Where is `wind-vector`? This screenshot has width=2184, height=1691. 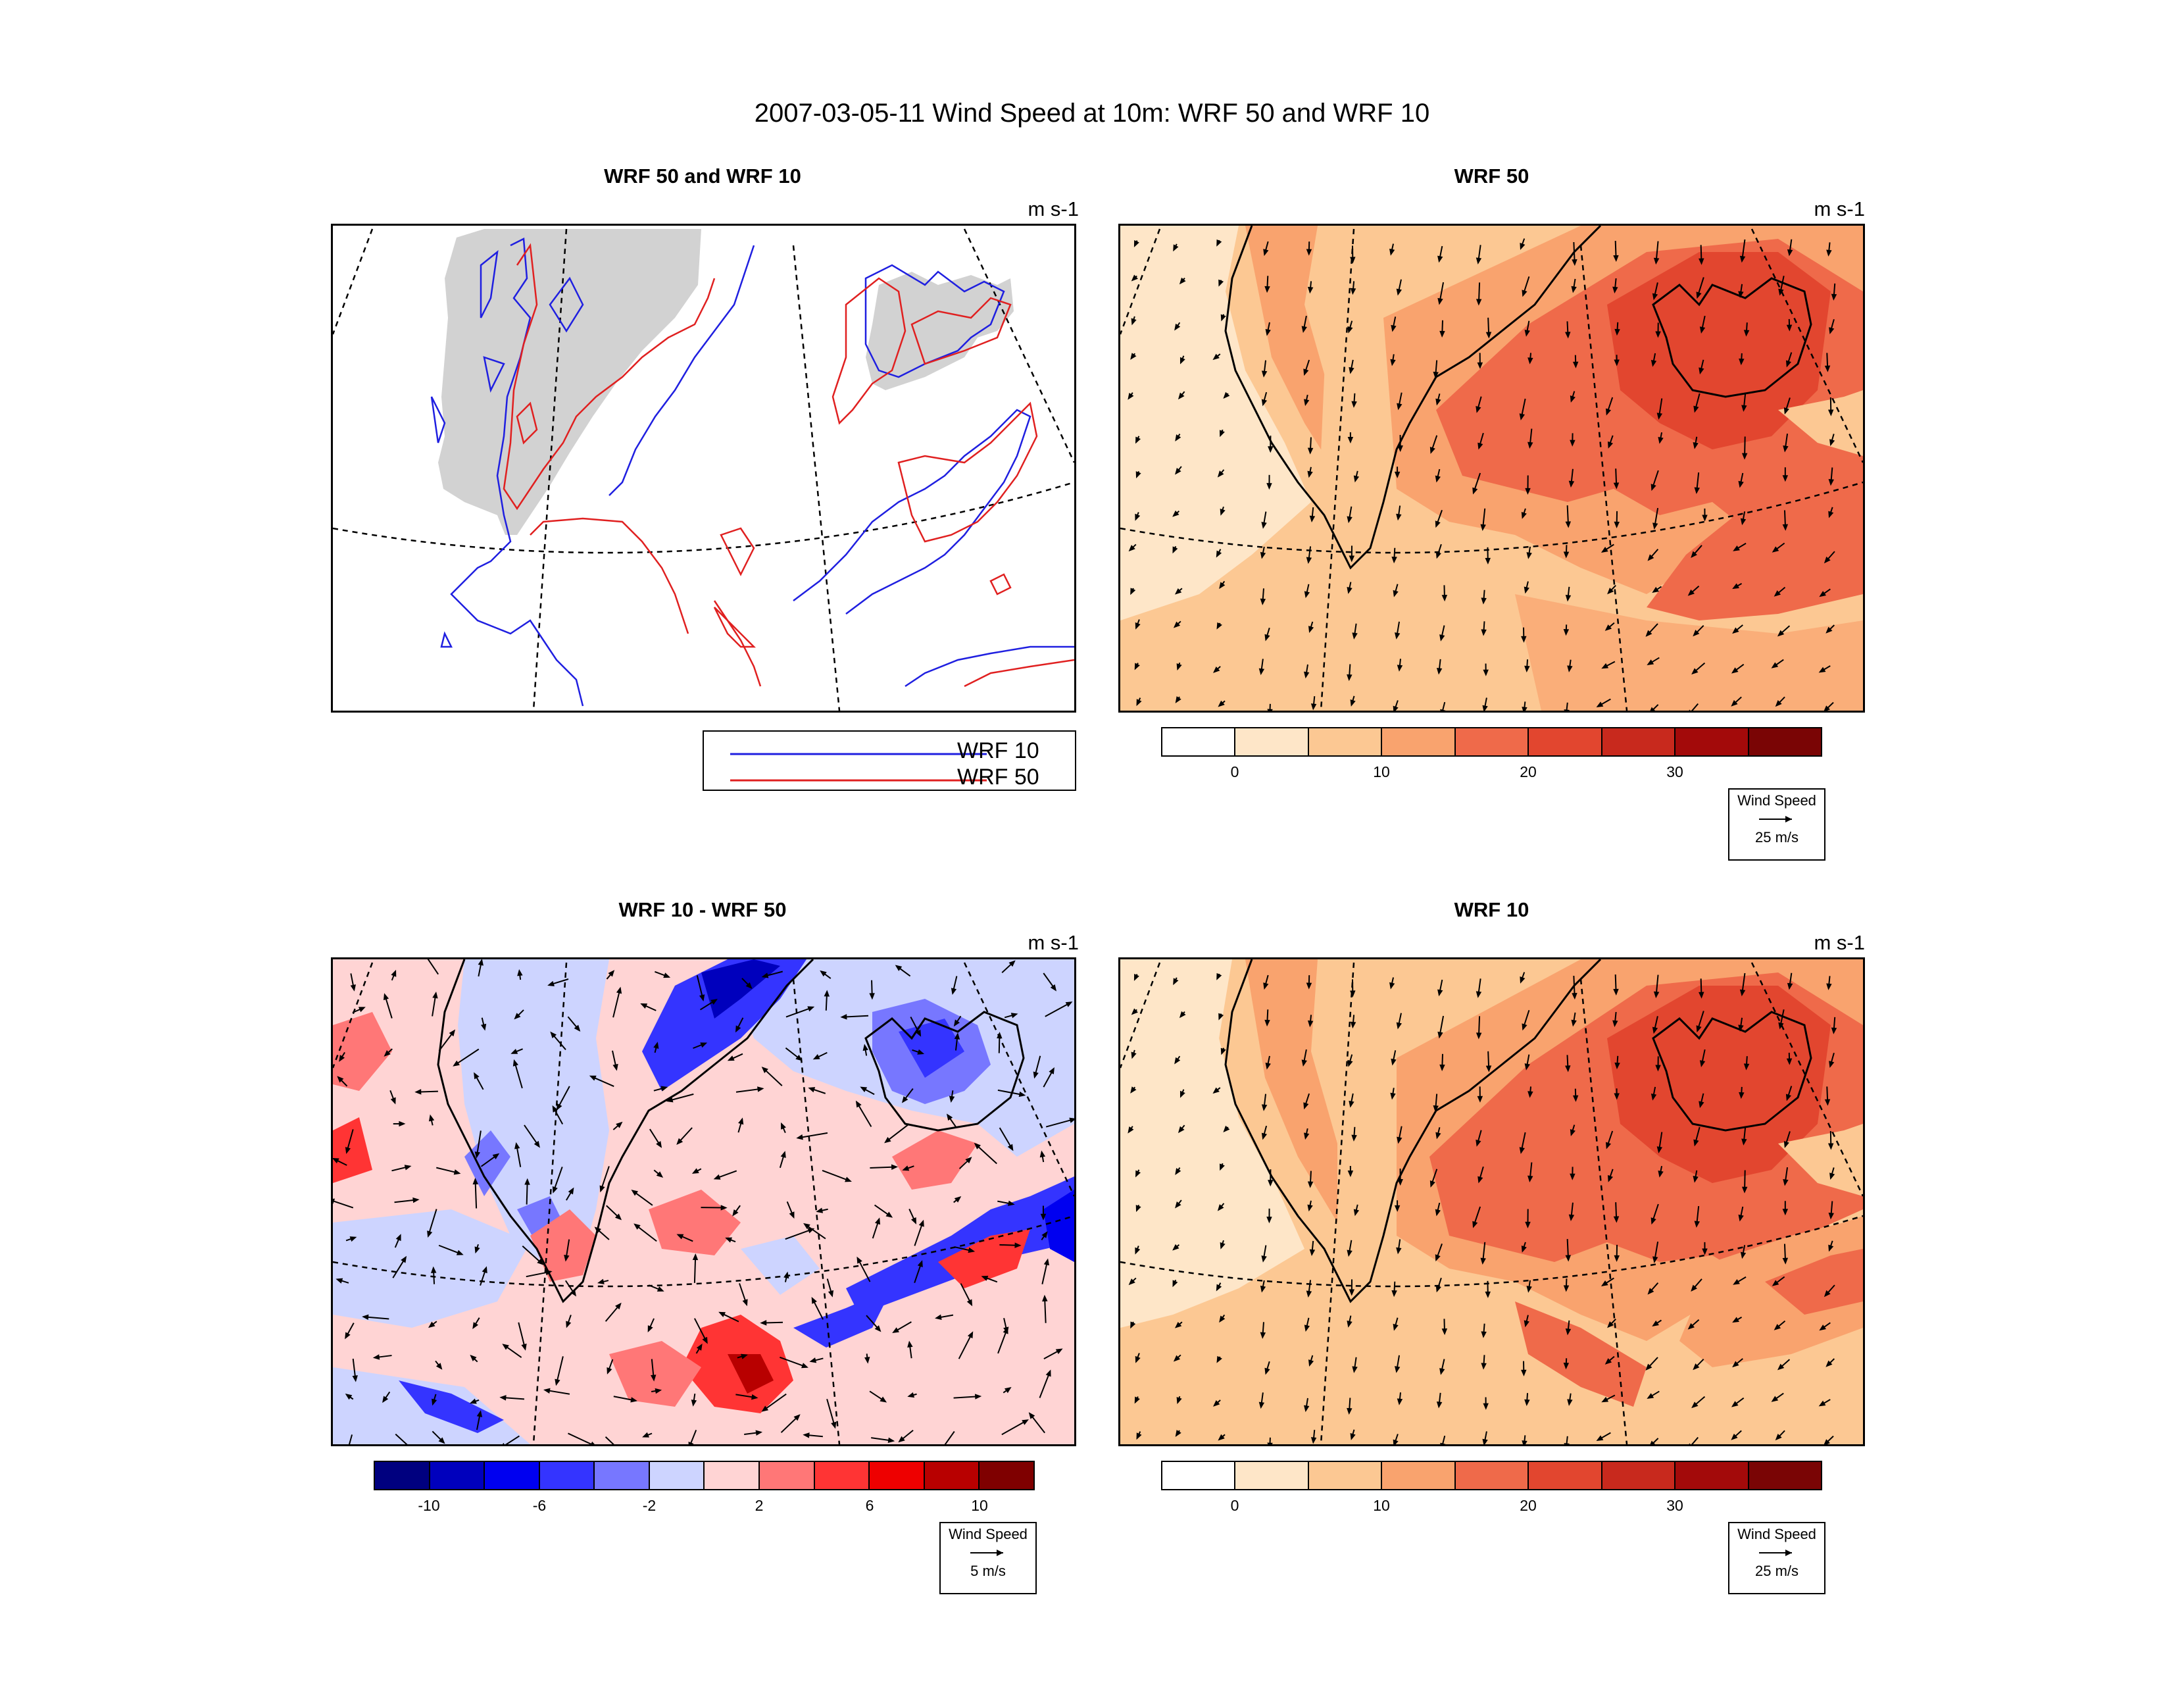
wind-vector is located at coordinates (812, 1135).